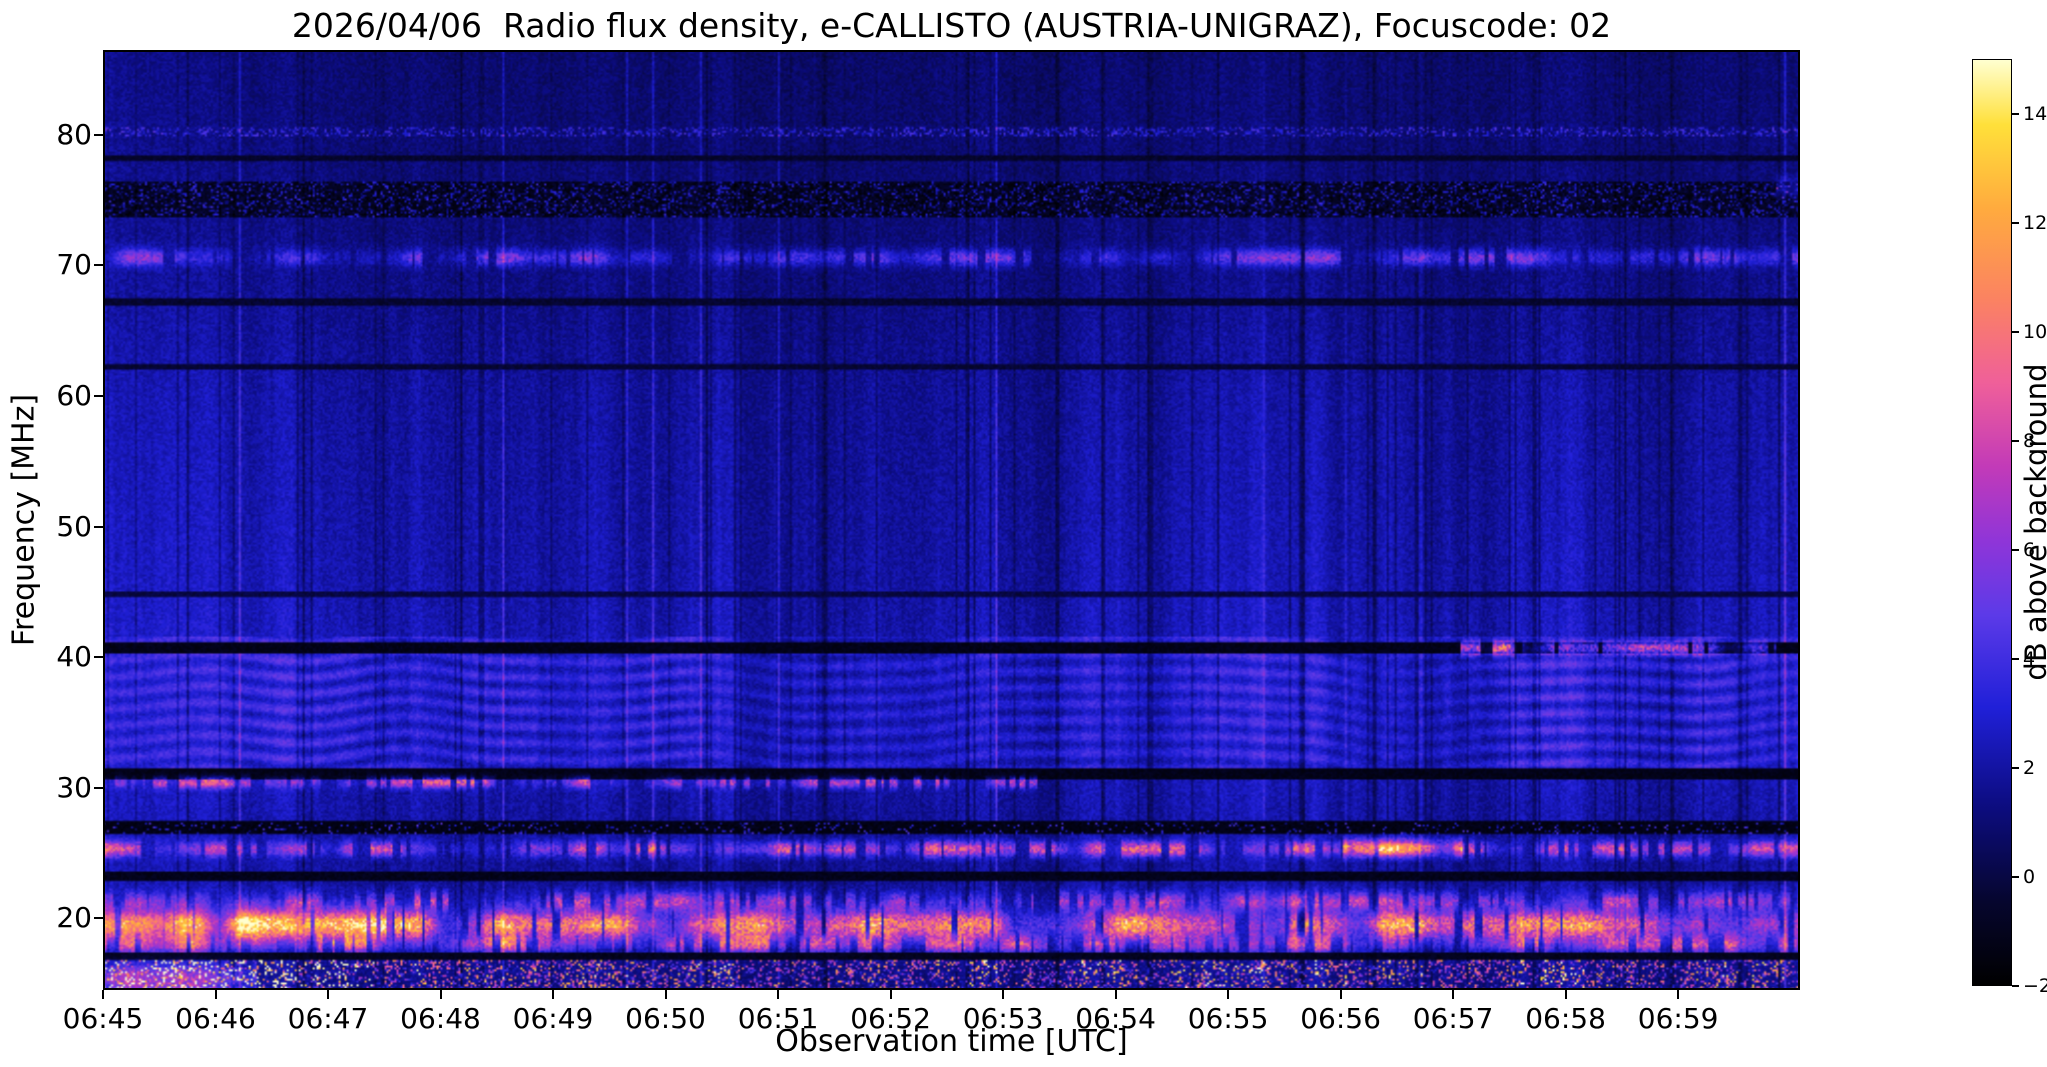 The height and width of the screenshot is (1067, 2047). Describe the element at coordinates (74, 657) in the screenshot. I see `y-tick-label: 40` at that location.